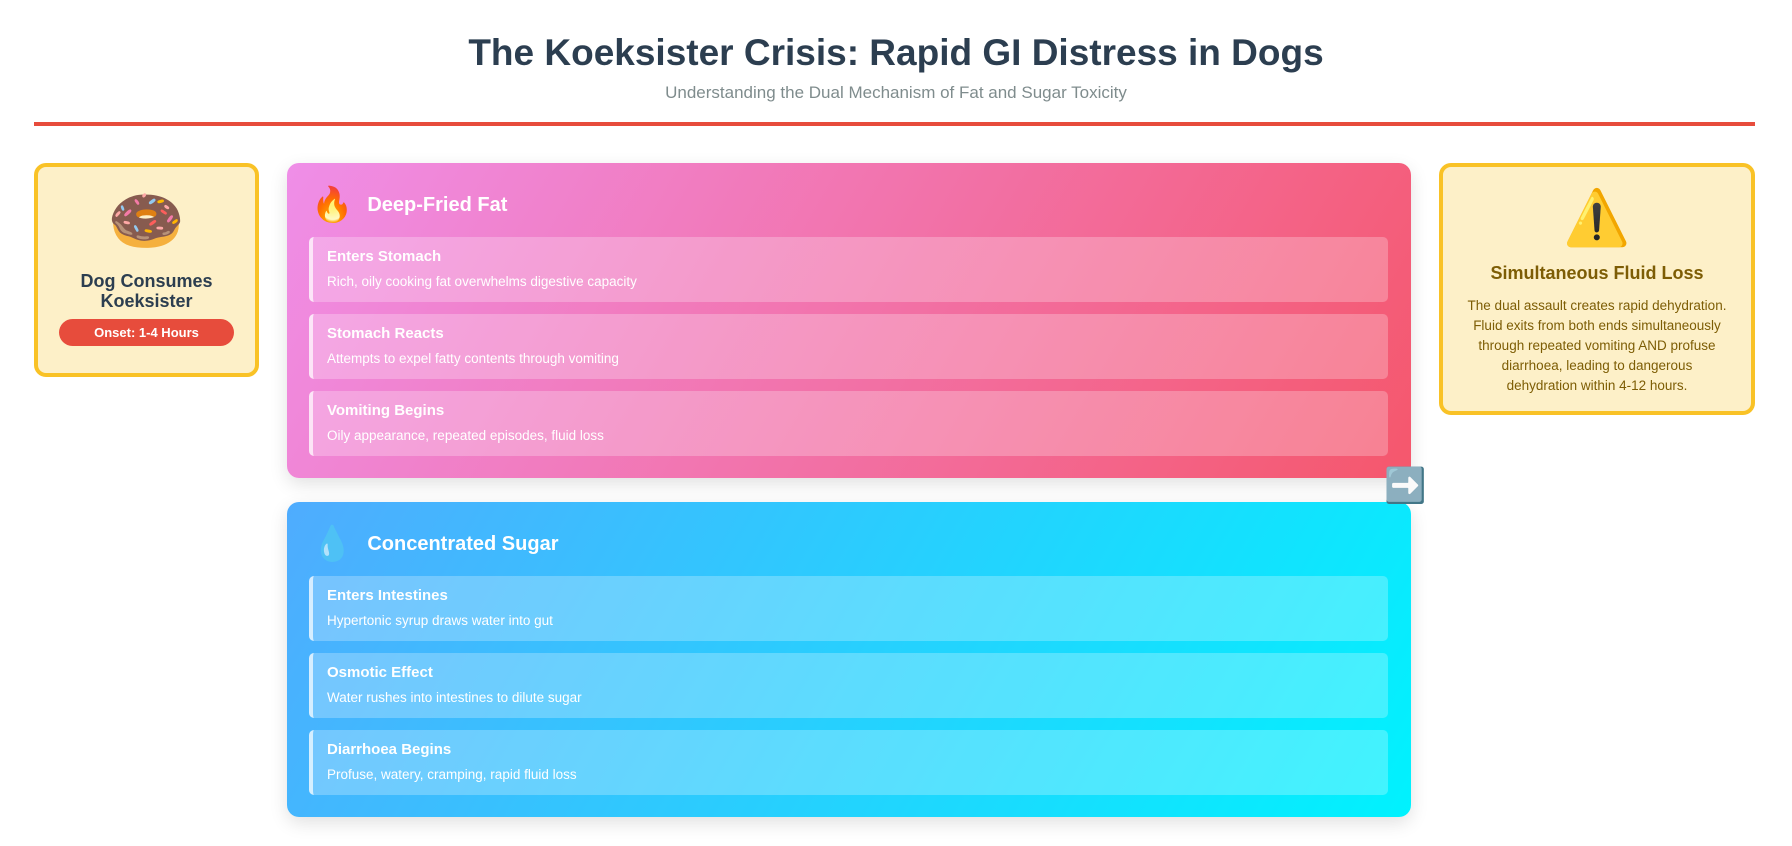 The height and width of the screenshot is (846, 1792). Describe the element at coordinates (384, 256) in the screenshot. I see `step-title: Enters Stomach` at that location.